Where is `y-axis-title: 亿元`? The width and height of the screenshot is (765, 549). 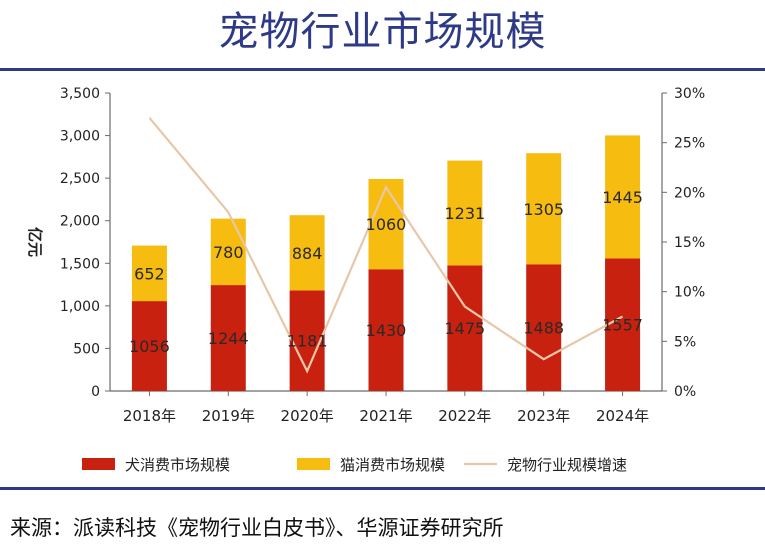 y-axis-title: 亿元 is located at coordinates (35, 242).